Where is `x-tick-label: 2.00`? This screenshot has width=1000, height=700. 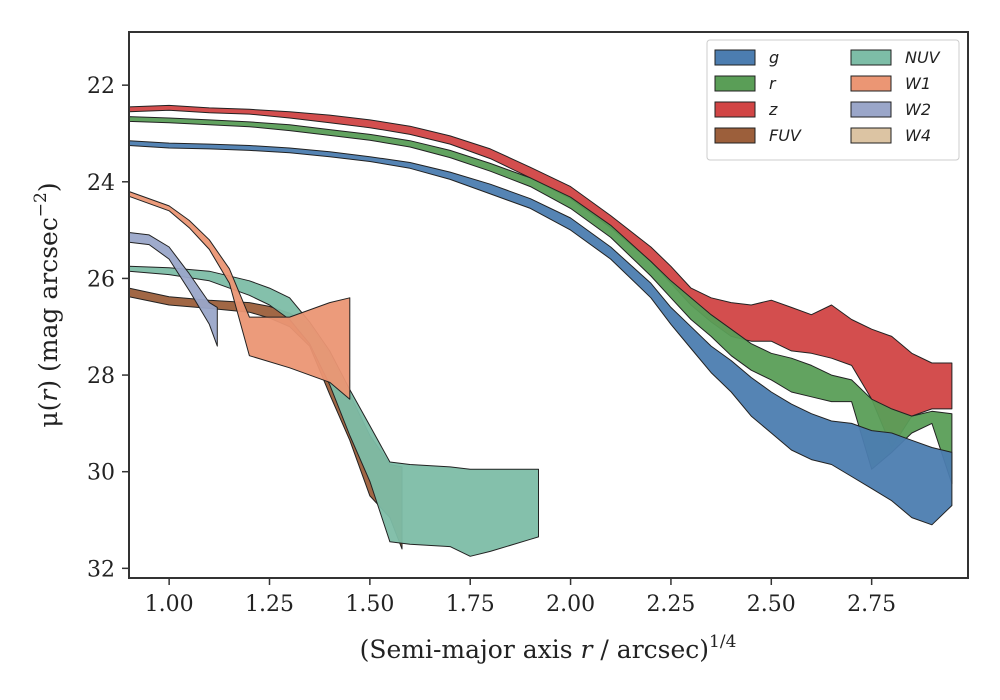
x-tick-label: 2.00 is located at coordinates (570, 604).